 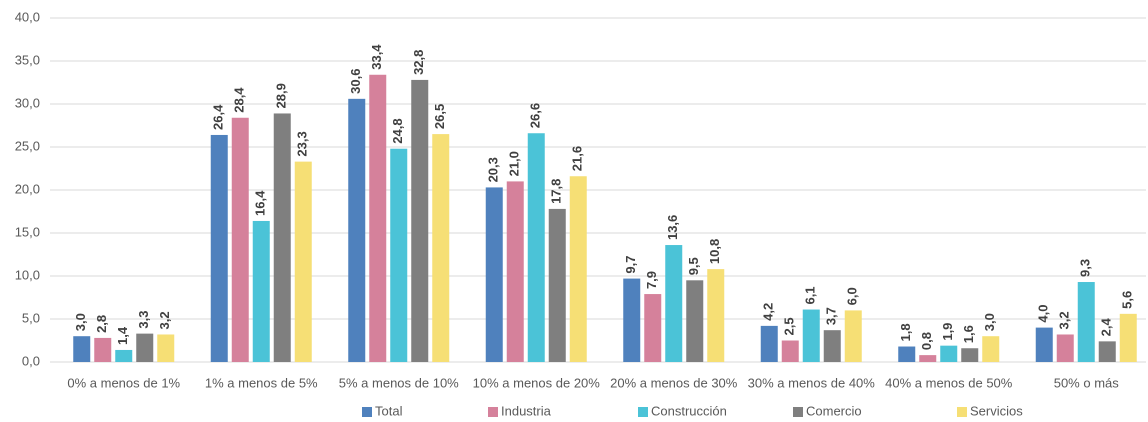 What do you see at coordinates (789, 326) in the screenshot?
I see `data-label: 2,5` at bounding box center [789, 326].